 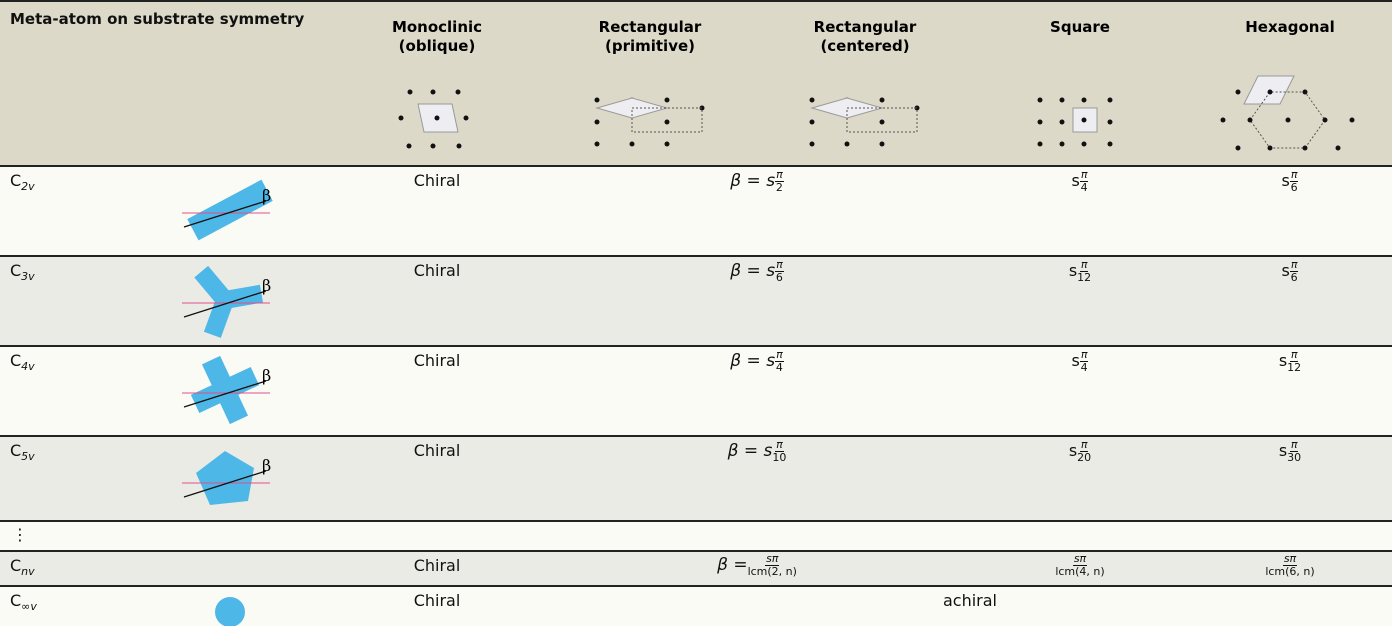 I want to click on formula: sπ lcm(6, n), so click(x=1290, y=565).